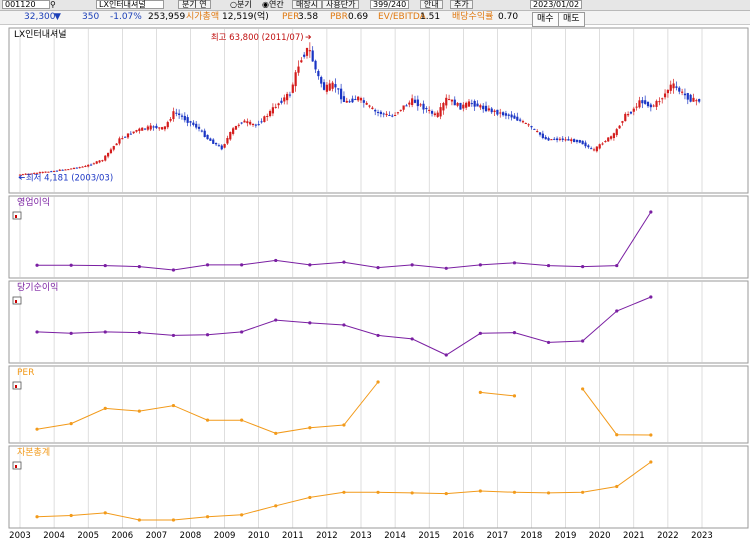 This screenshot has height=546, width=750. I want to click on display-button: 매장시, so click(307, 4).